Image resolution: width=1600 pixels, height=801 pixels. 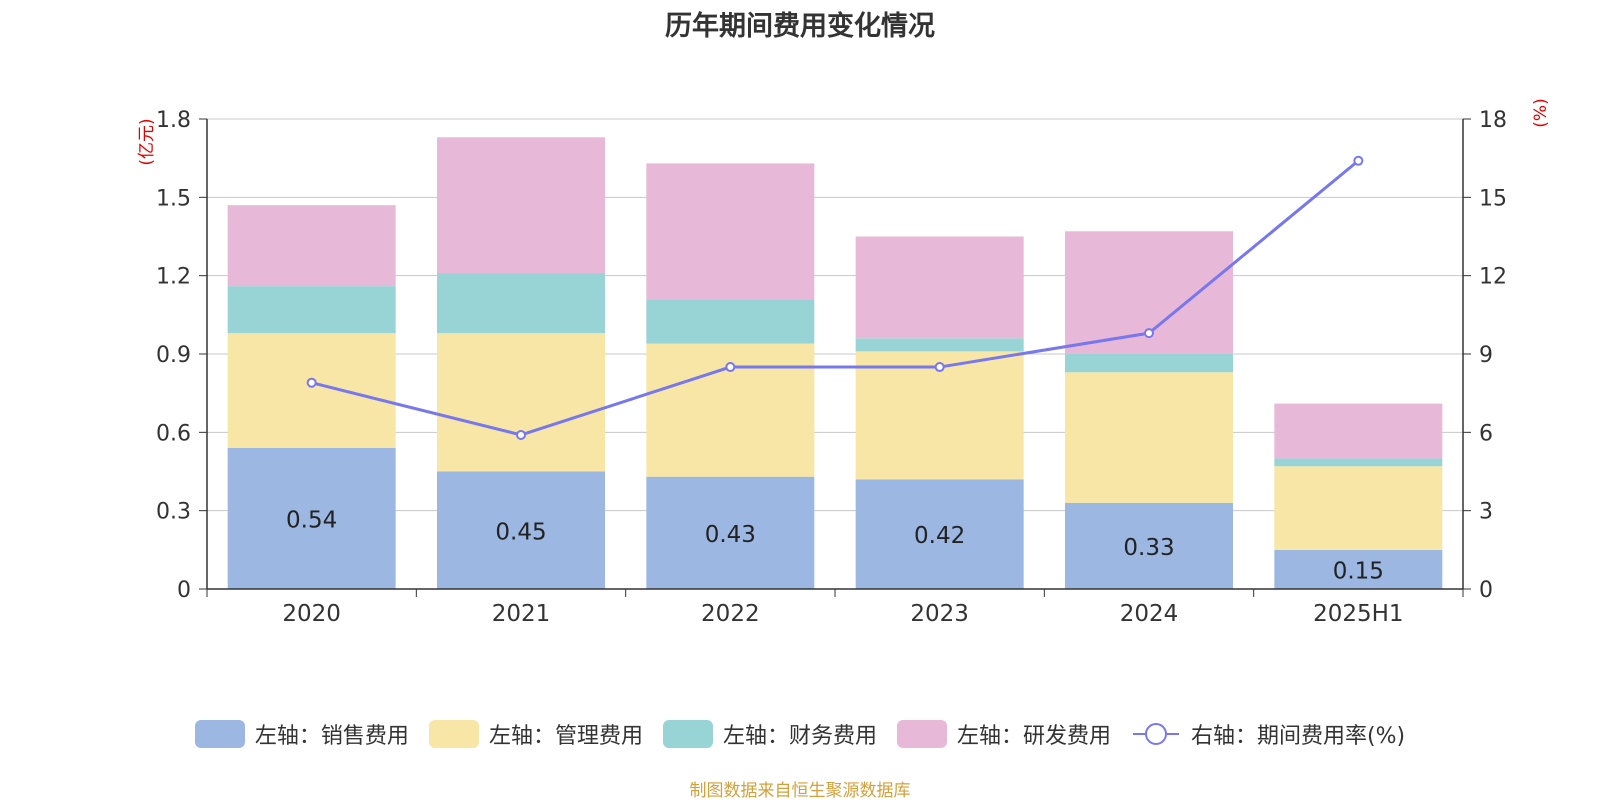 I want to click on bar-segment-4-2020, so click(x=311, y=246).